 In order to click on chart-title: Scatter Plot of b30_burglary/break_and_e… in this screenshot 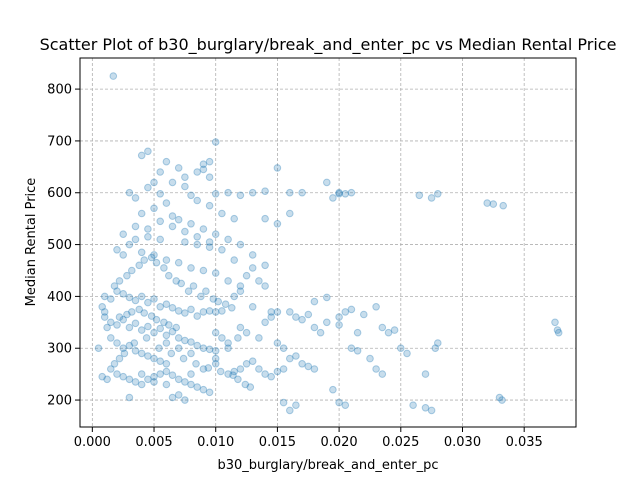, I will do `click(328, 45)`.